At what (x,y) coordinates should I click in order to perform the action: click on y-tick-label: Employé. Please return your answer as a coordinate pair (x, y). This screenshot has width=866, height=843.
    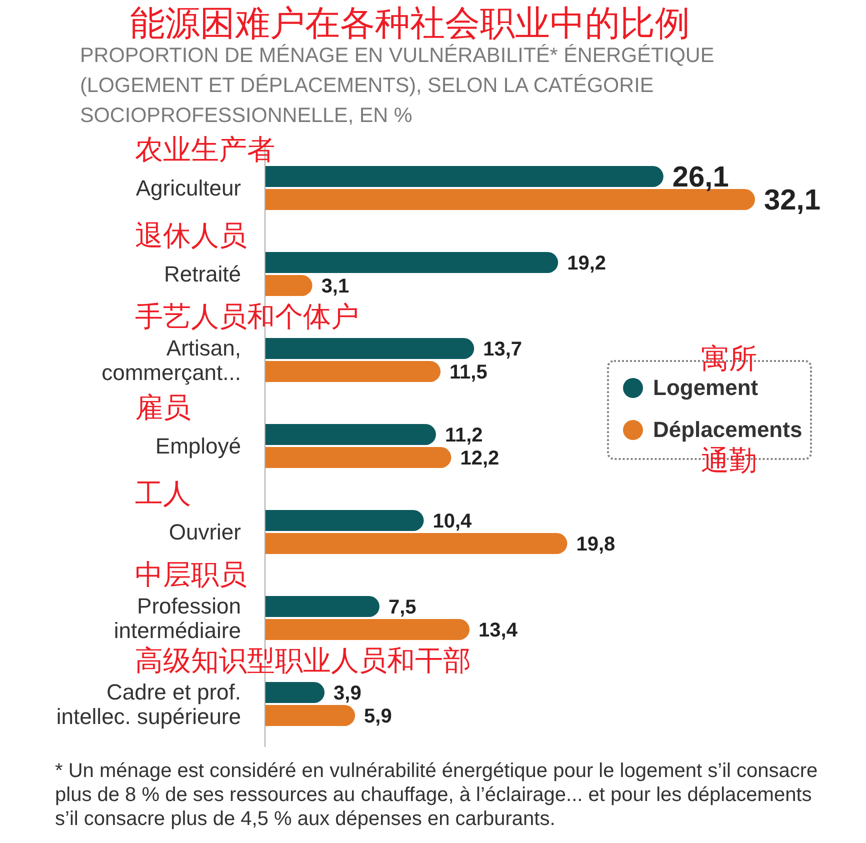
    Looking at the image, I should click on (198, 446).